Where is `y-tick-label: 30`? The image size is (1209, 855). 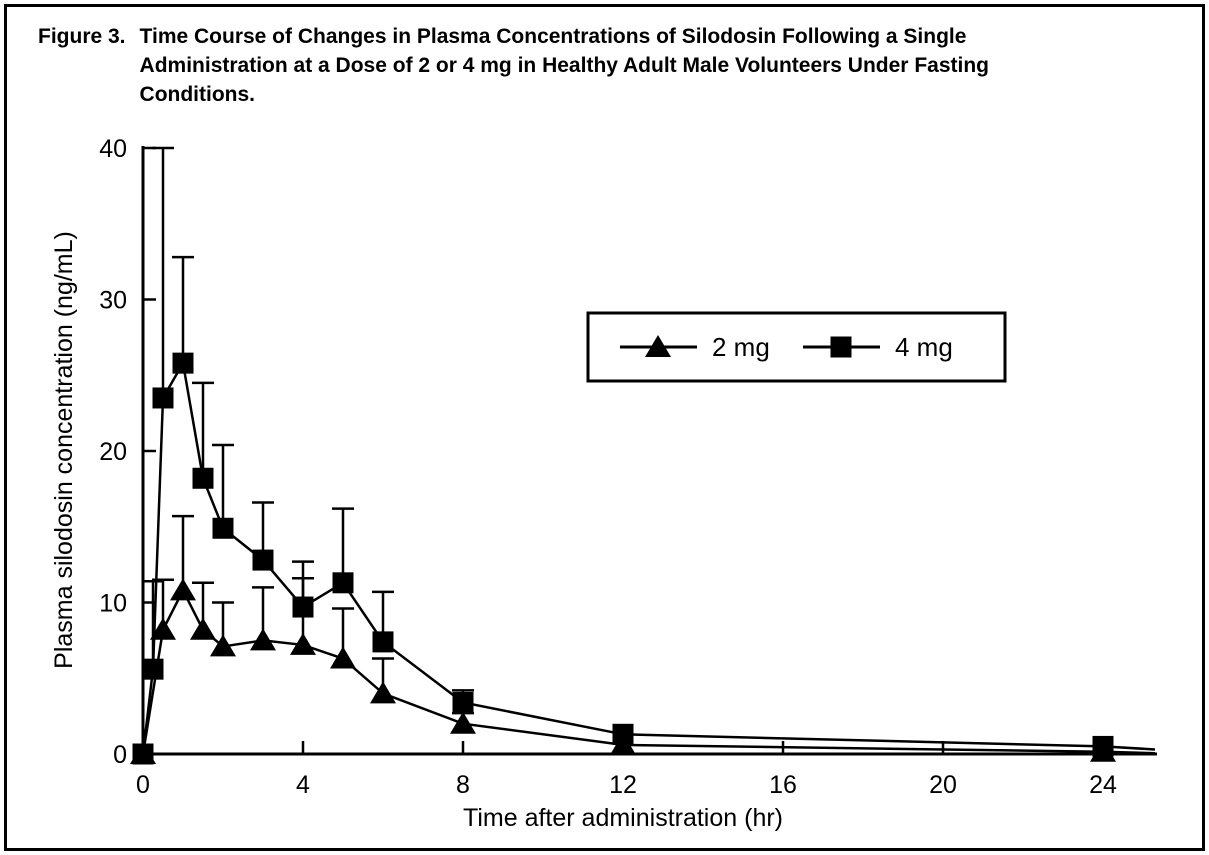 y-tick-label: 30 is located at coordinates (113, 301).